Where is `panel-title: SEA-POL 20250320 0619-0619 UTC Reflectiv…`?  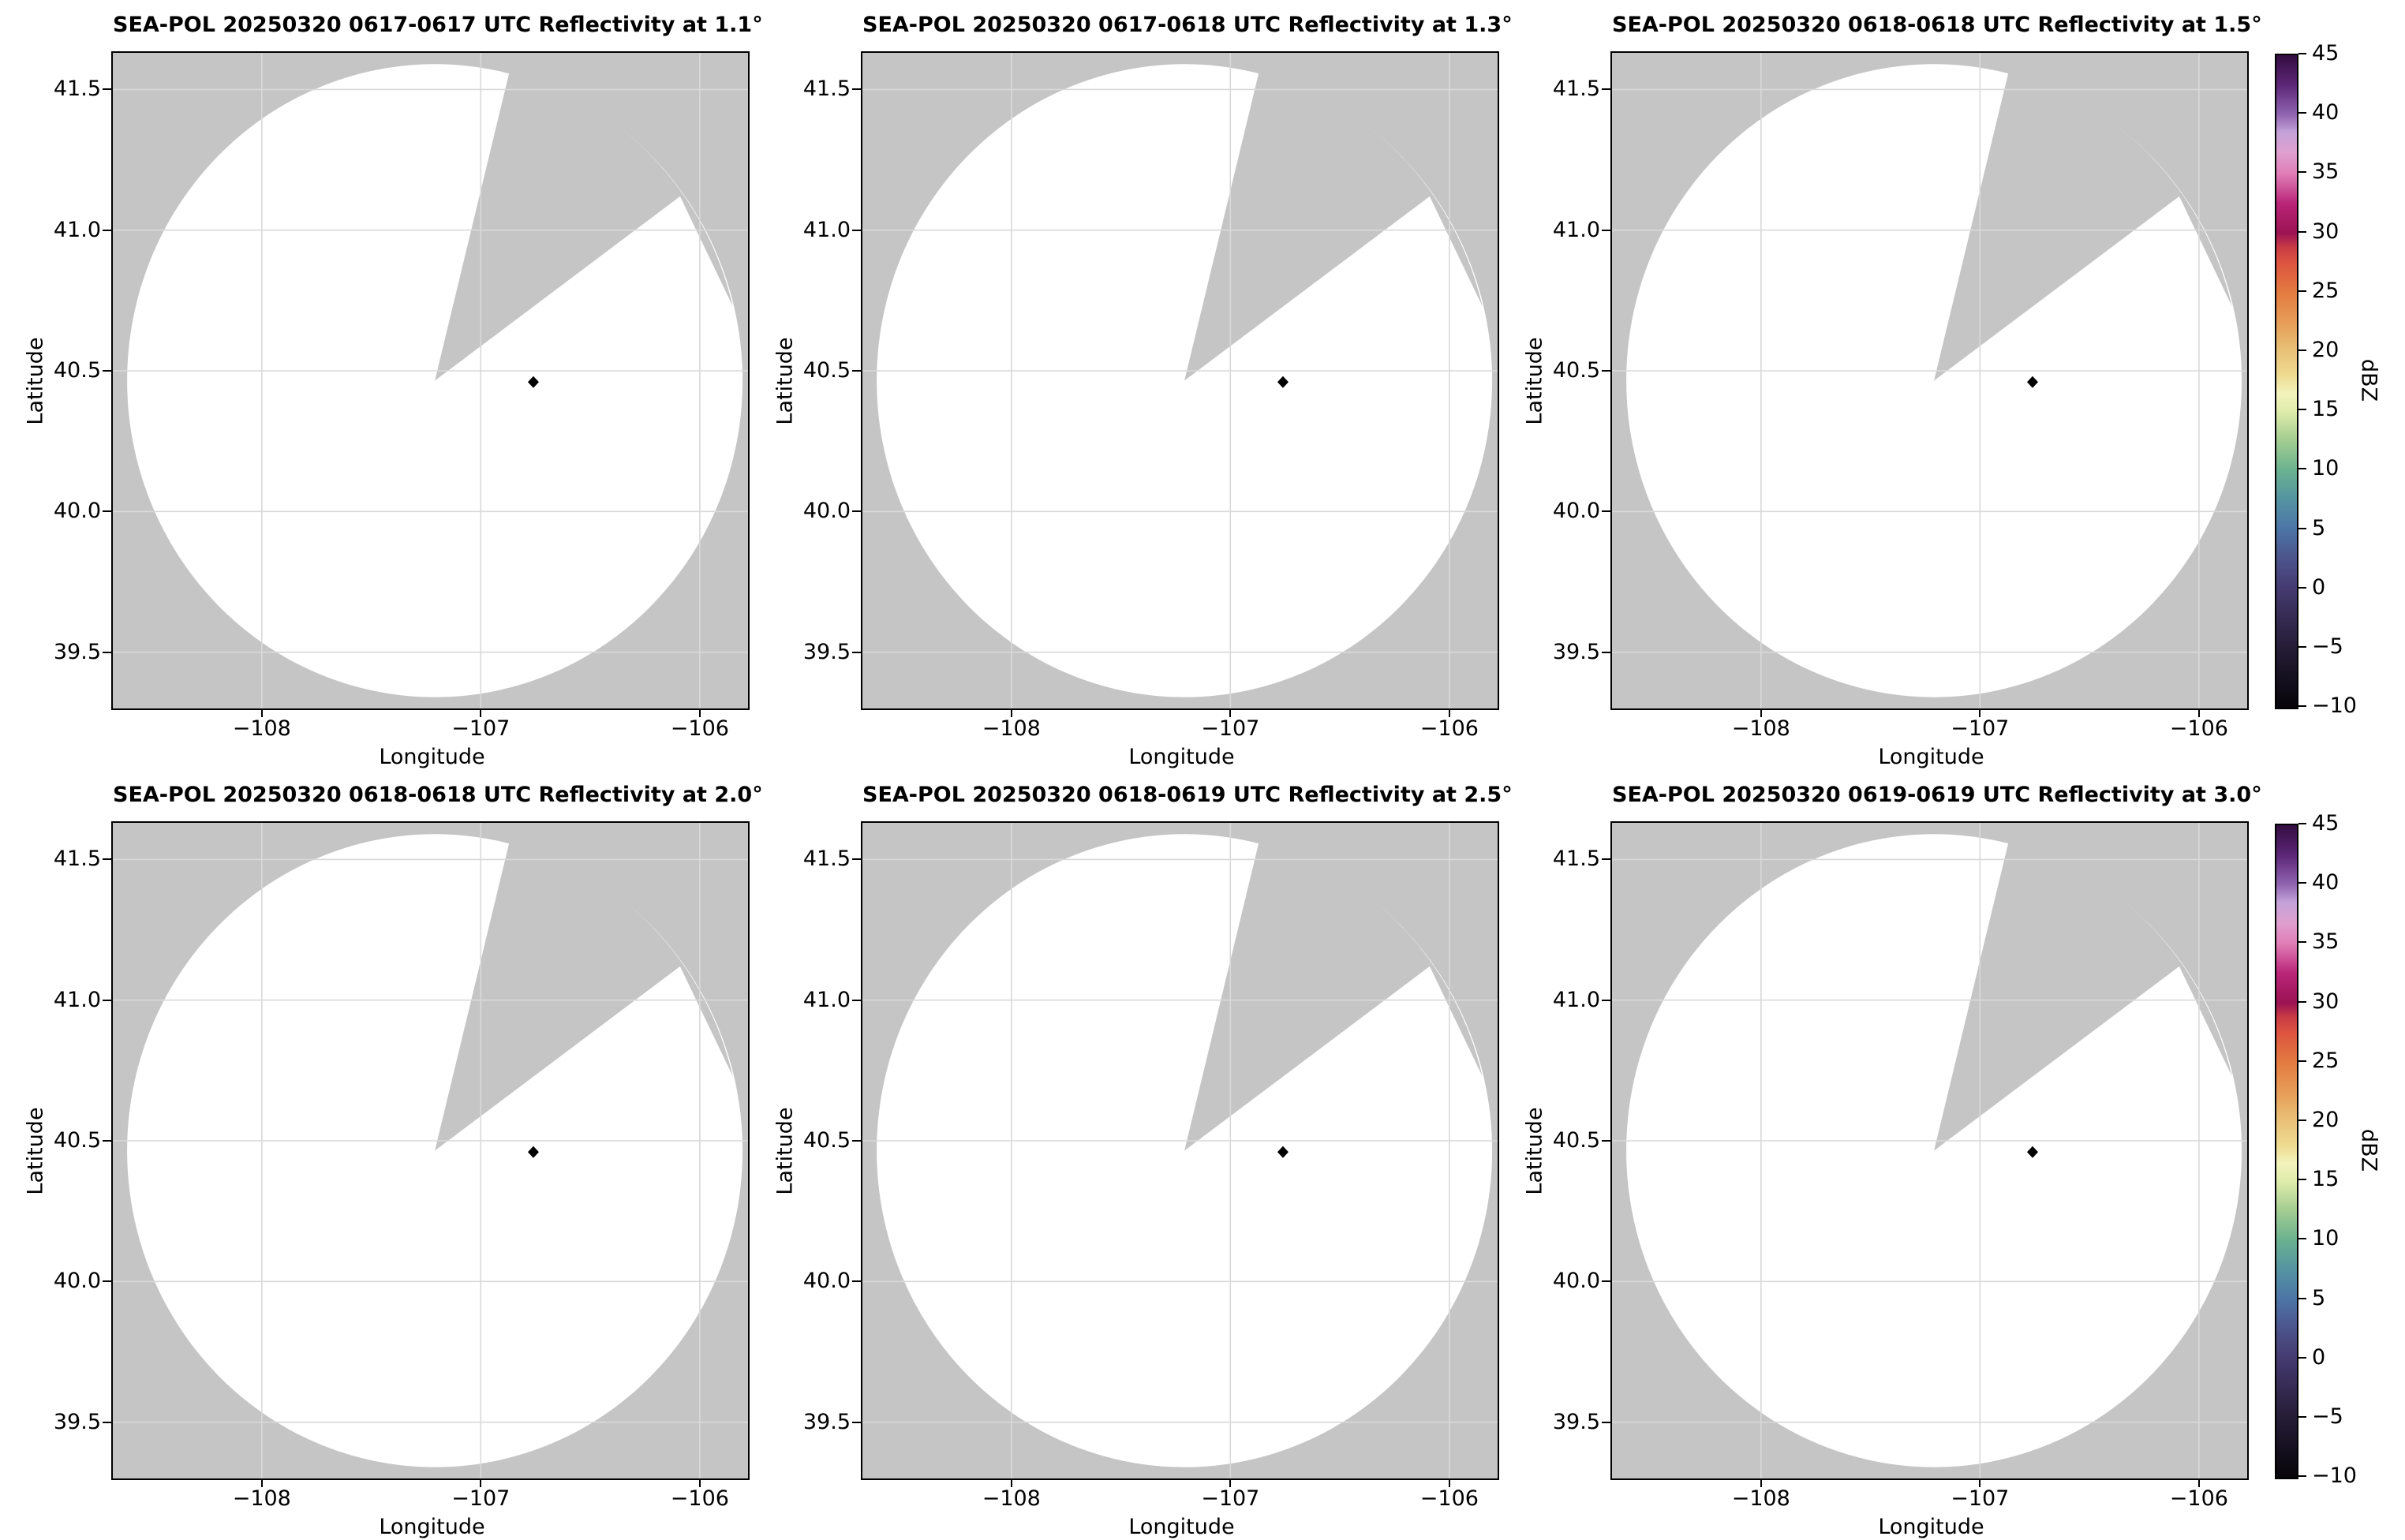
panel-title: SEA-POL 20250320 0619-0619 UTC Reflectiv… is located at coordinates (1937, 795).